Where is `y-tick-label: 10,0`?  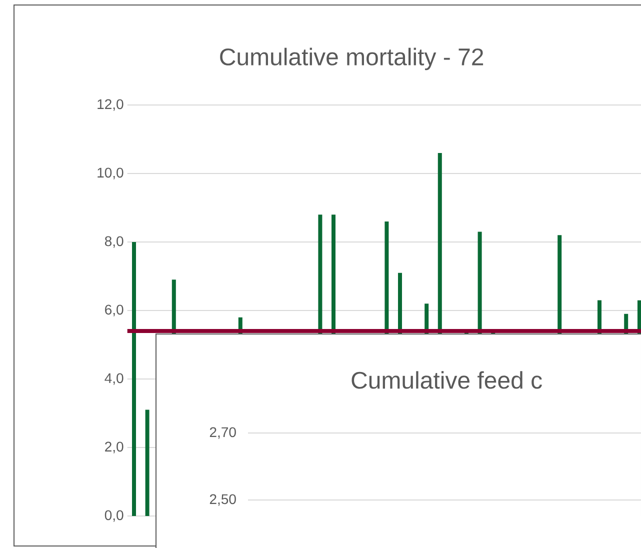 y-tick-label: 10,0 is located at coordinates (111, 174).